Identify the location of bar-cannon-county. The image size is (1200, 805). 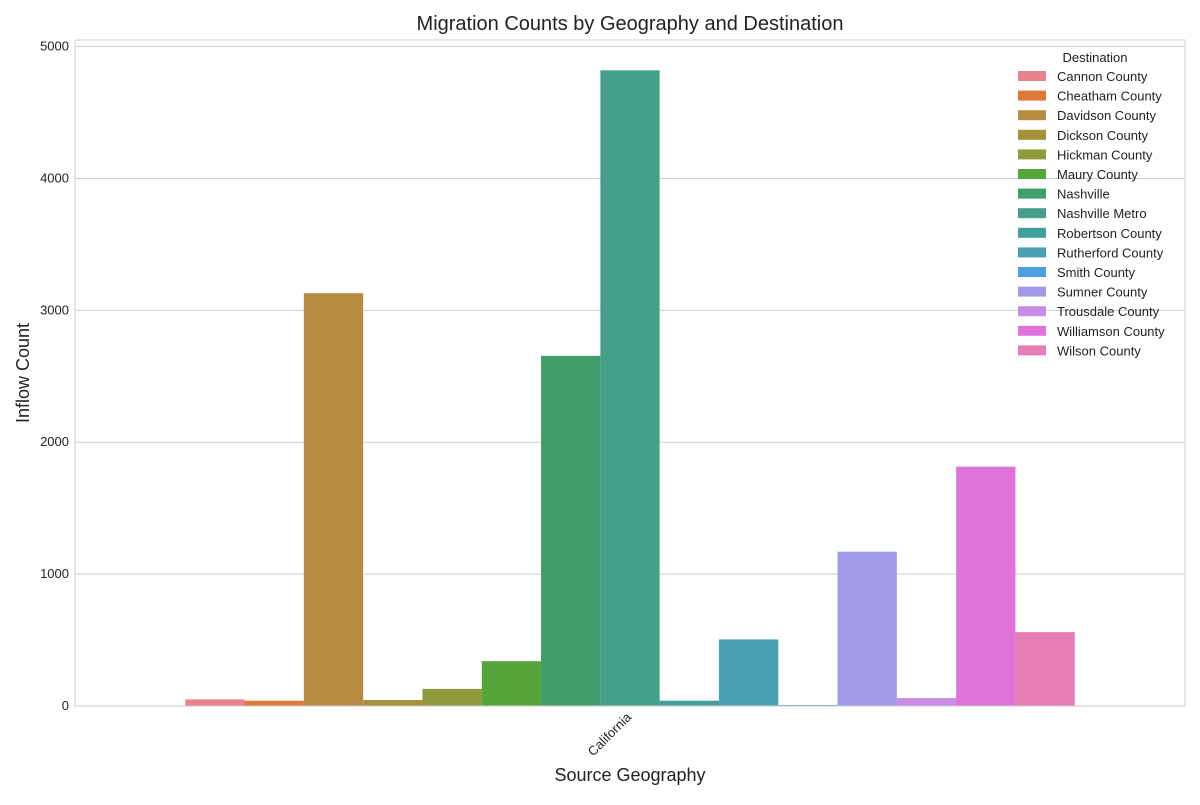
(215, 702).